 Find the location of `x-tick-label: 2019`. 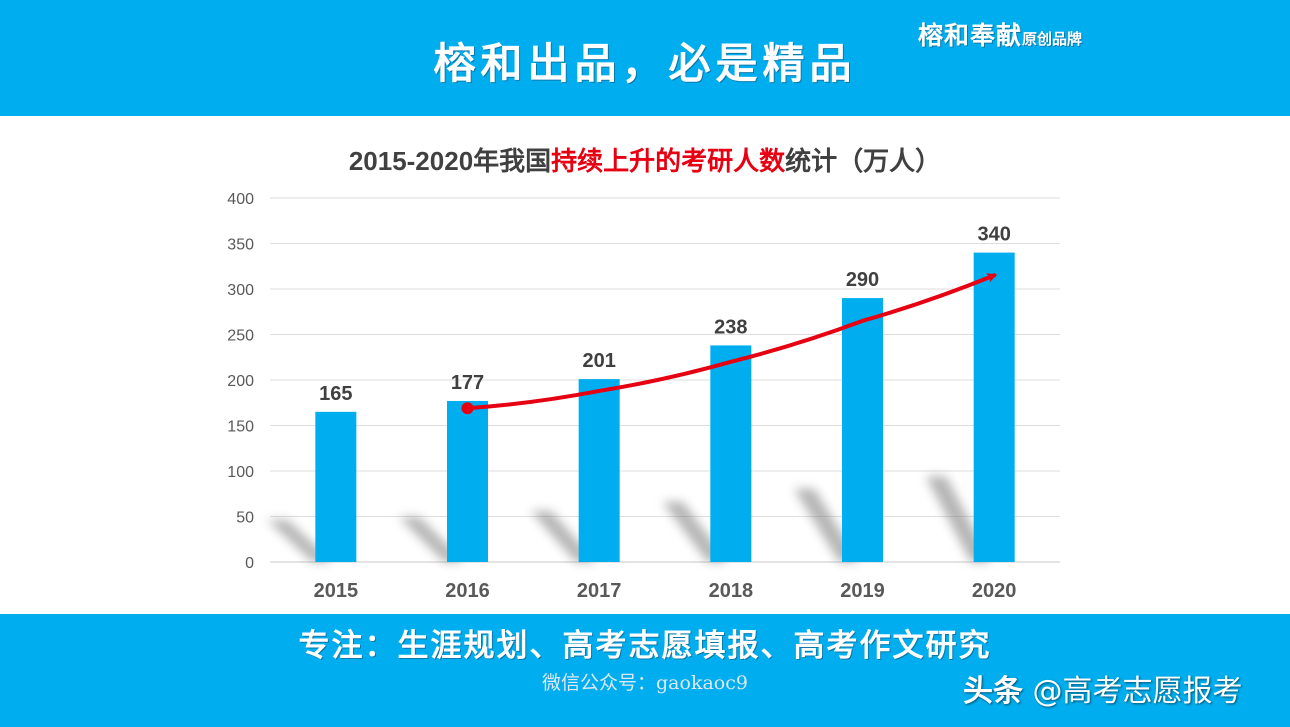

x-tick-label: 2019 is located at coordinates (862, 591).